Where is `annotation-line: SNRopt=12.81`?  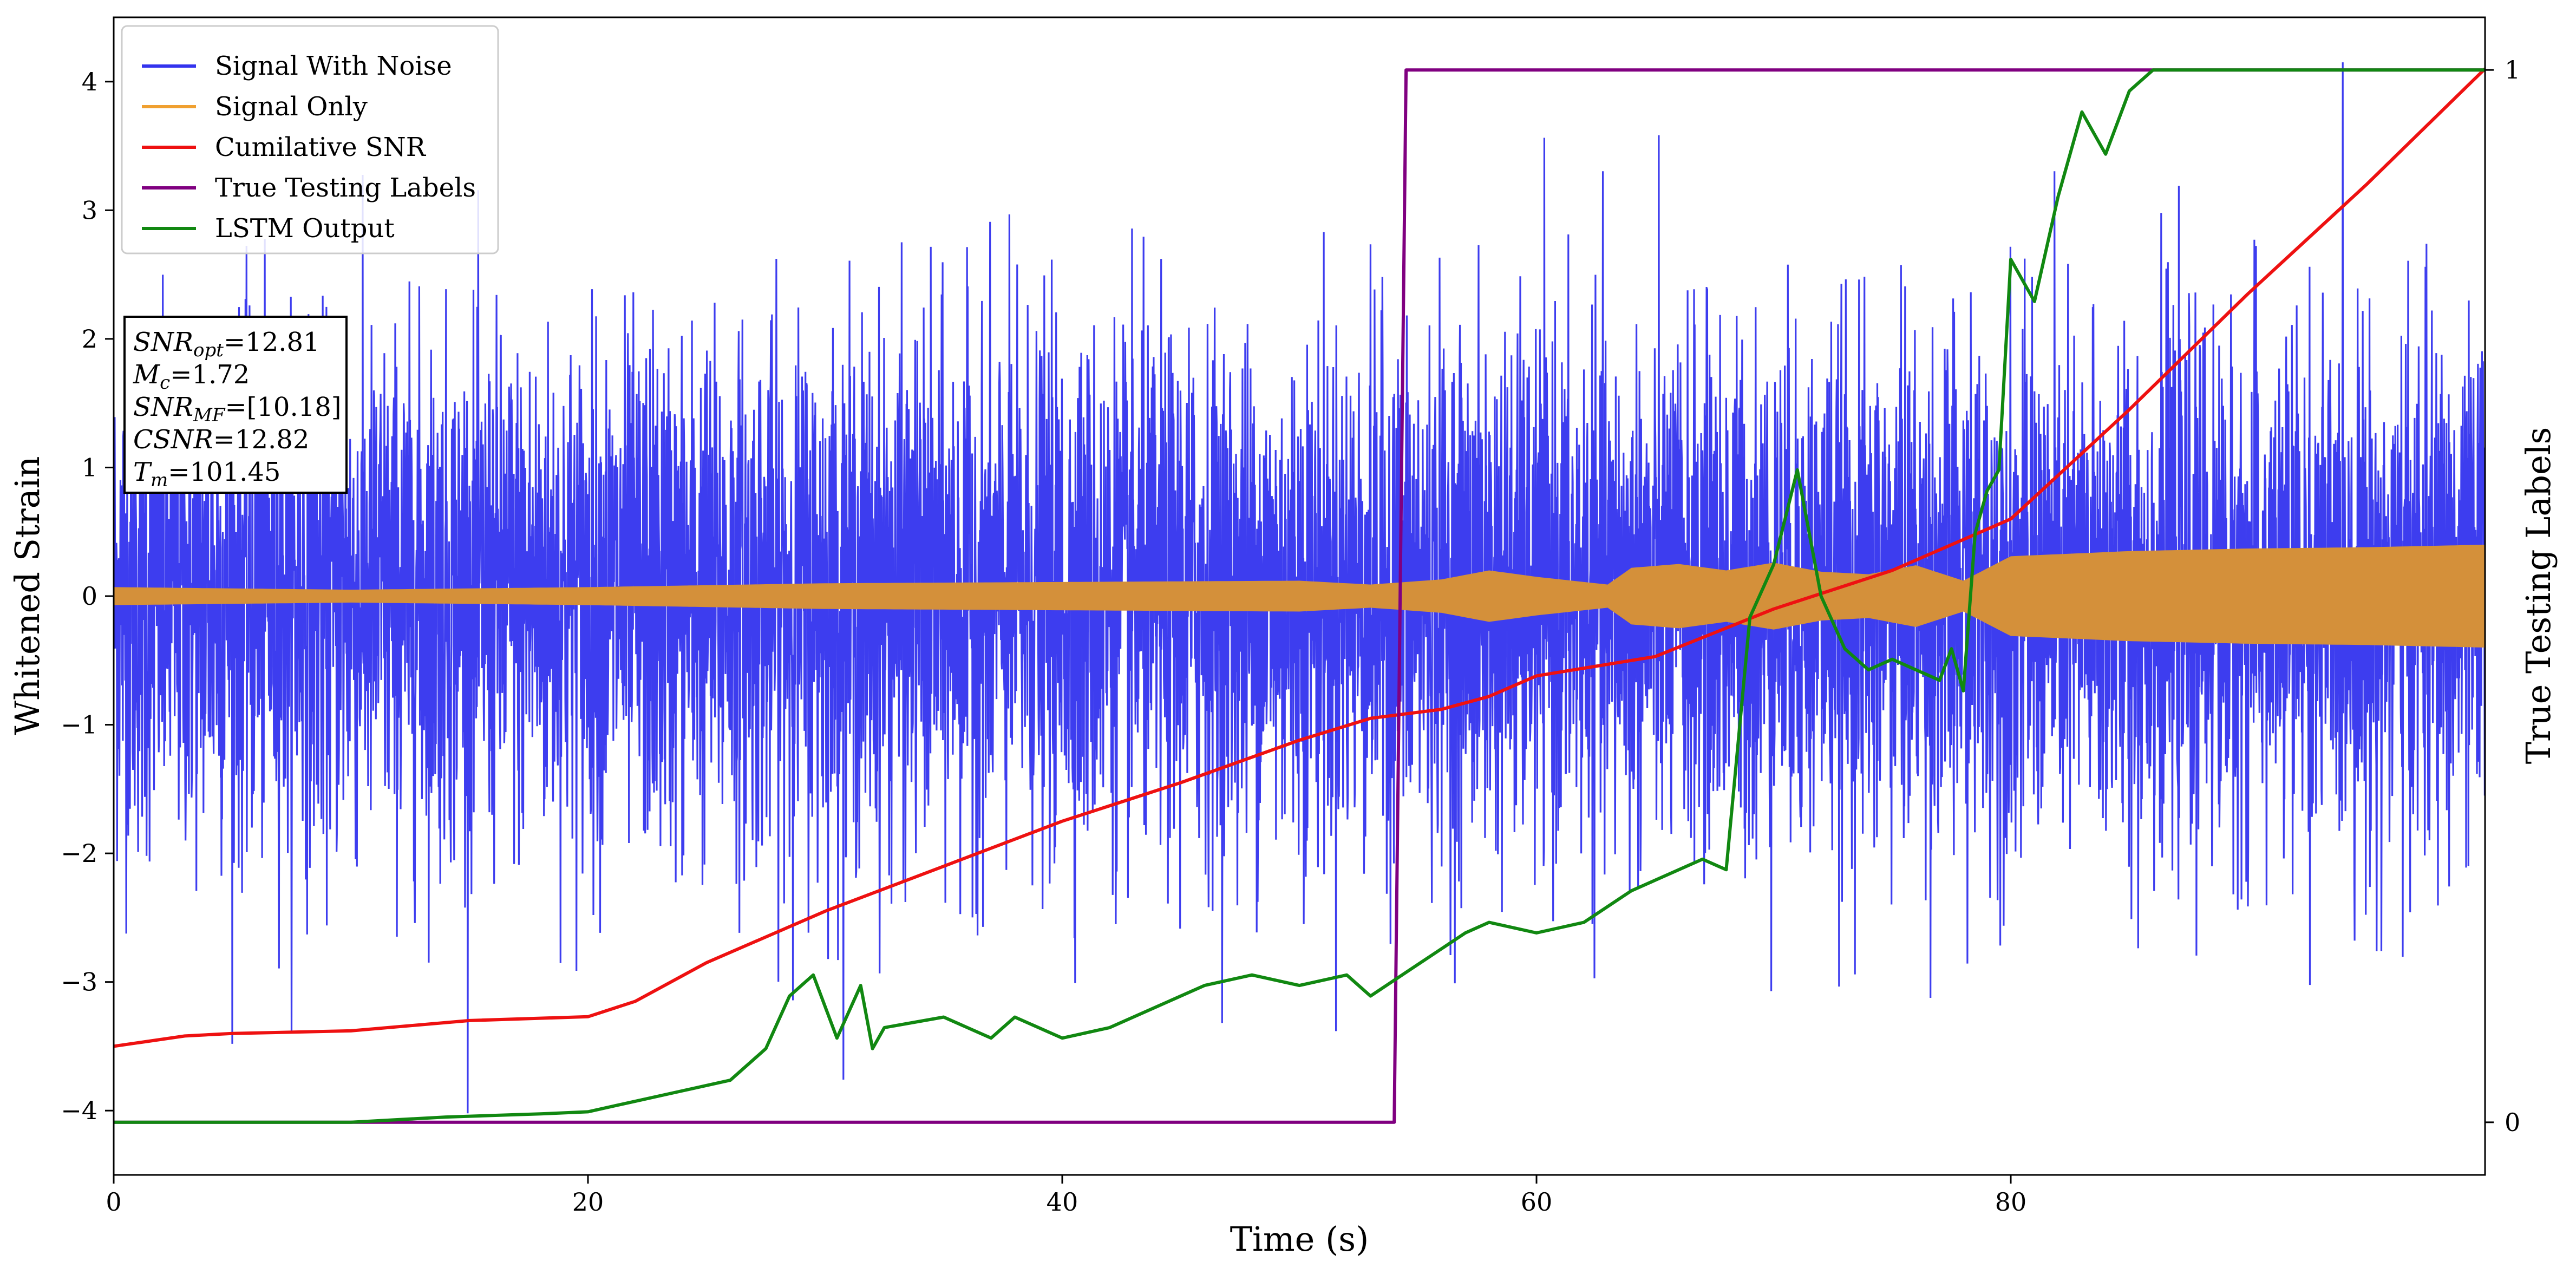 annotation-line: SNRopt=12.81 is located at coordinates (227, 344).